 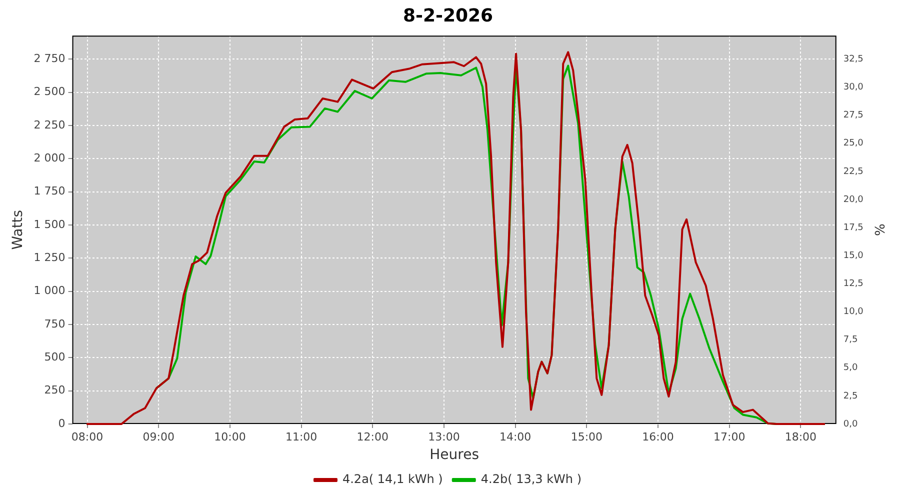 I want to click on y2-tick-label: 15,0, so click(x=853, y=255).